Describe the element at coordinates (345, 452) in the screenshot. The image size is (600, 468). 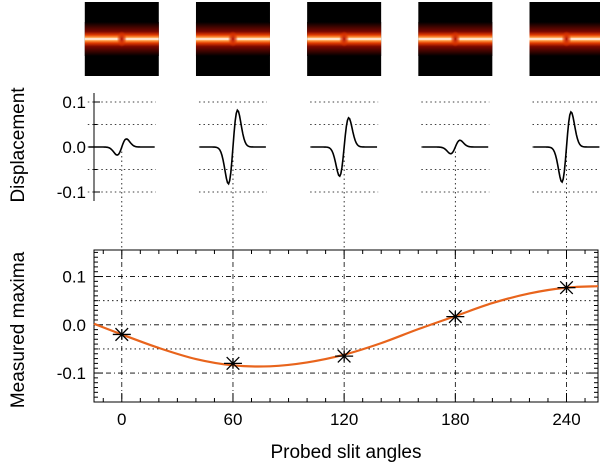
I see `x-axis-label: Probed slit angles` at that location.